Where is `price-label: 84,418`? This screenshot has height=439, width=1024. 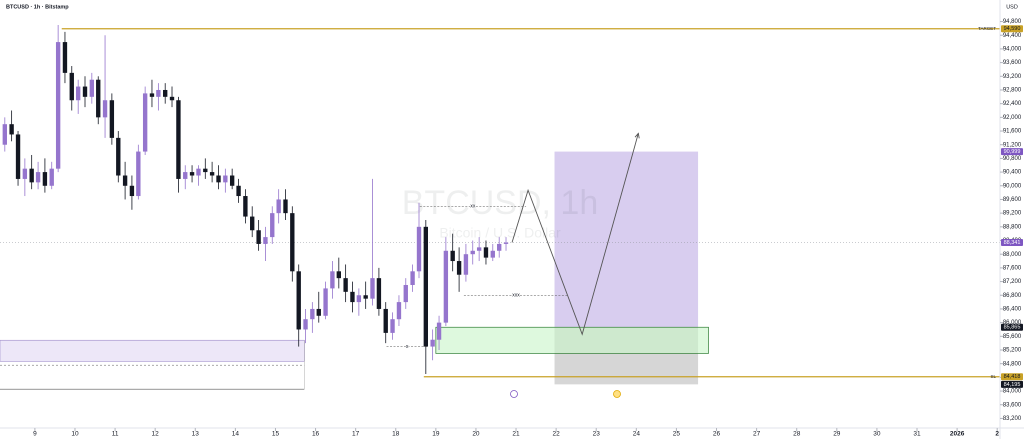 price-label: 84,418 is located at coordinates (1012, 377).